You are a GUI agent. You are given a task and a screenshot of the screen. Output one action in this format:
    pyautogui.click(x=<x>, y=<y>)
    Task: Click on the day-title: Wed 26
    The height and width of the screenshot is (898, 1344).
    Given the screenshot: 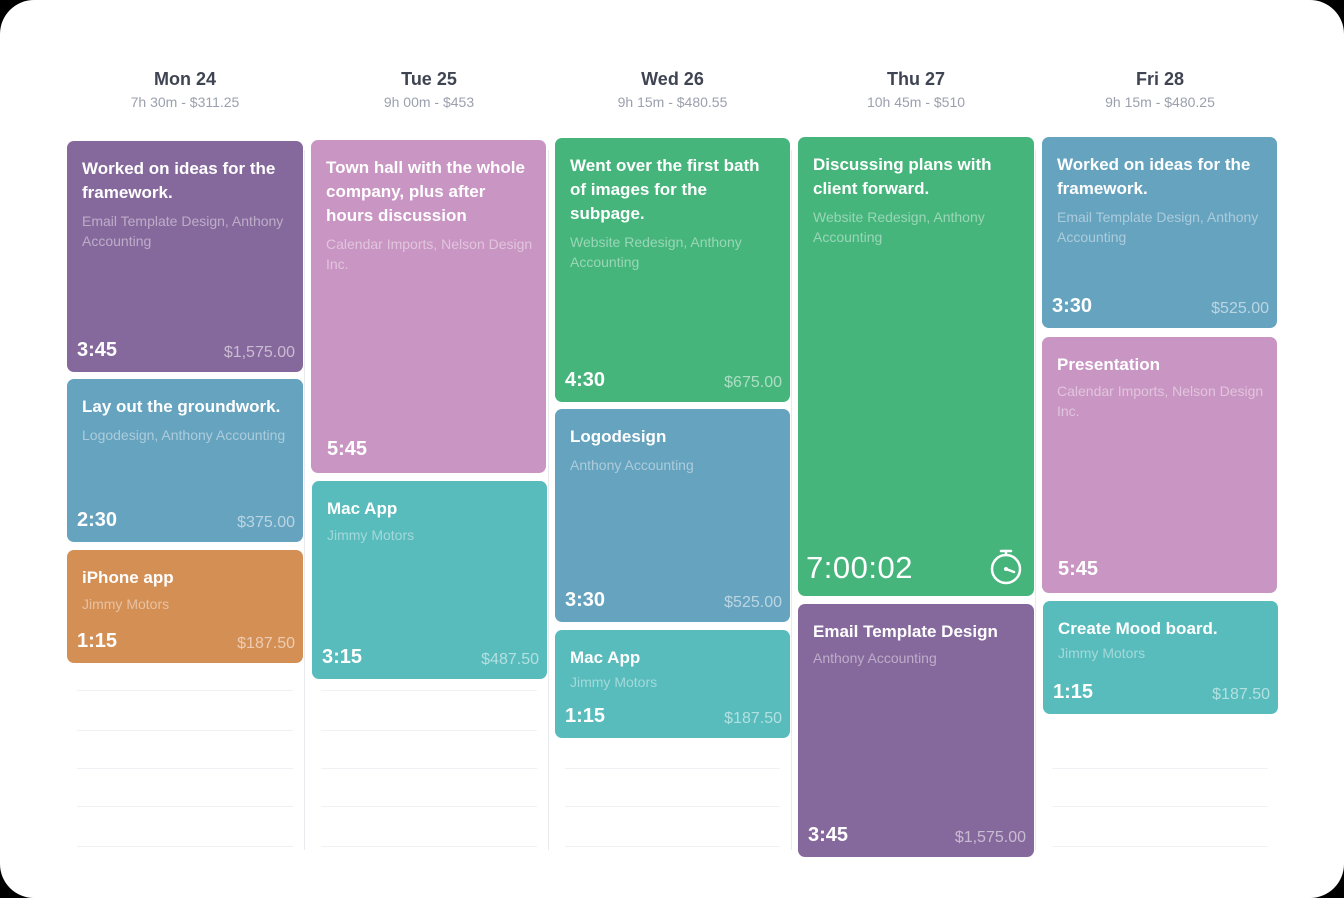 What is the action you would take?
    pyautogui.click(x=672, y=79)
    